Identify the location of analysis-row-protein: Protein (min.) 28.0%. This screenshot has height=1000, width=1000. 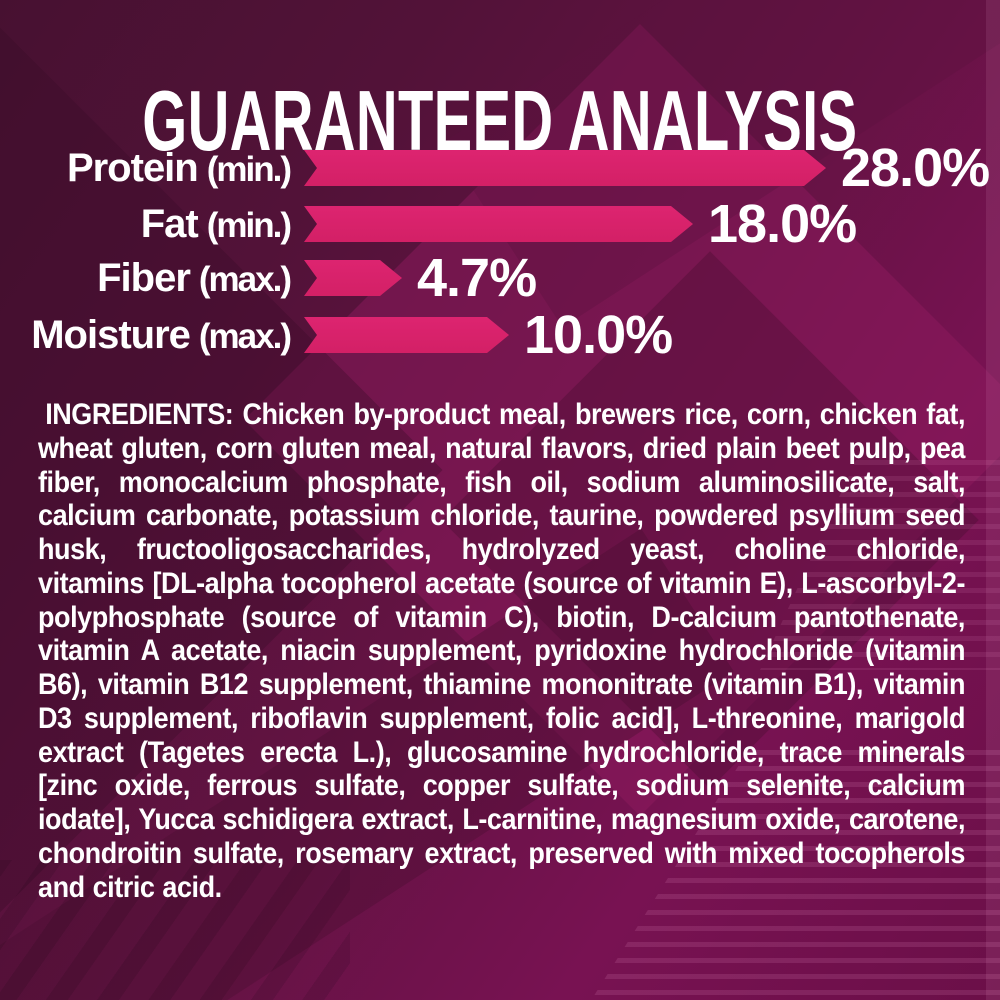
(500, 168).